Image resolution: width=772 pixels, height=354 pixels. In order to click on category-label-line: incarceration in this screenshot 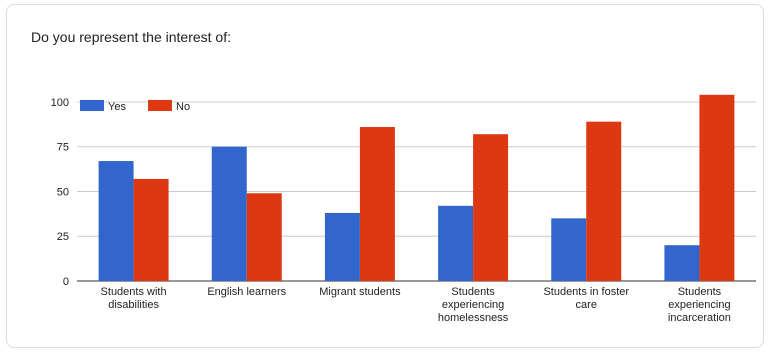, I will do `click(699, 318)`.